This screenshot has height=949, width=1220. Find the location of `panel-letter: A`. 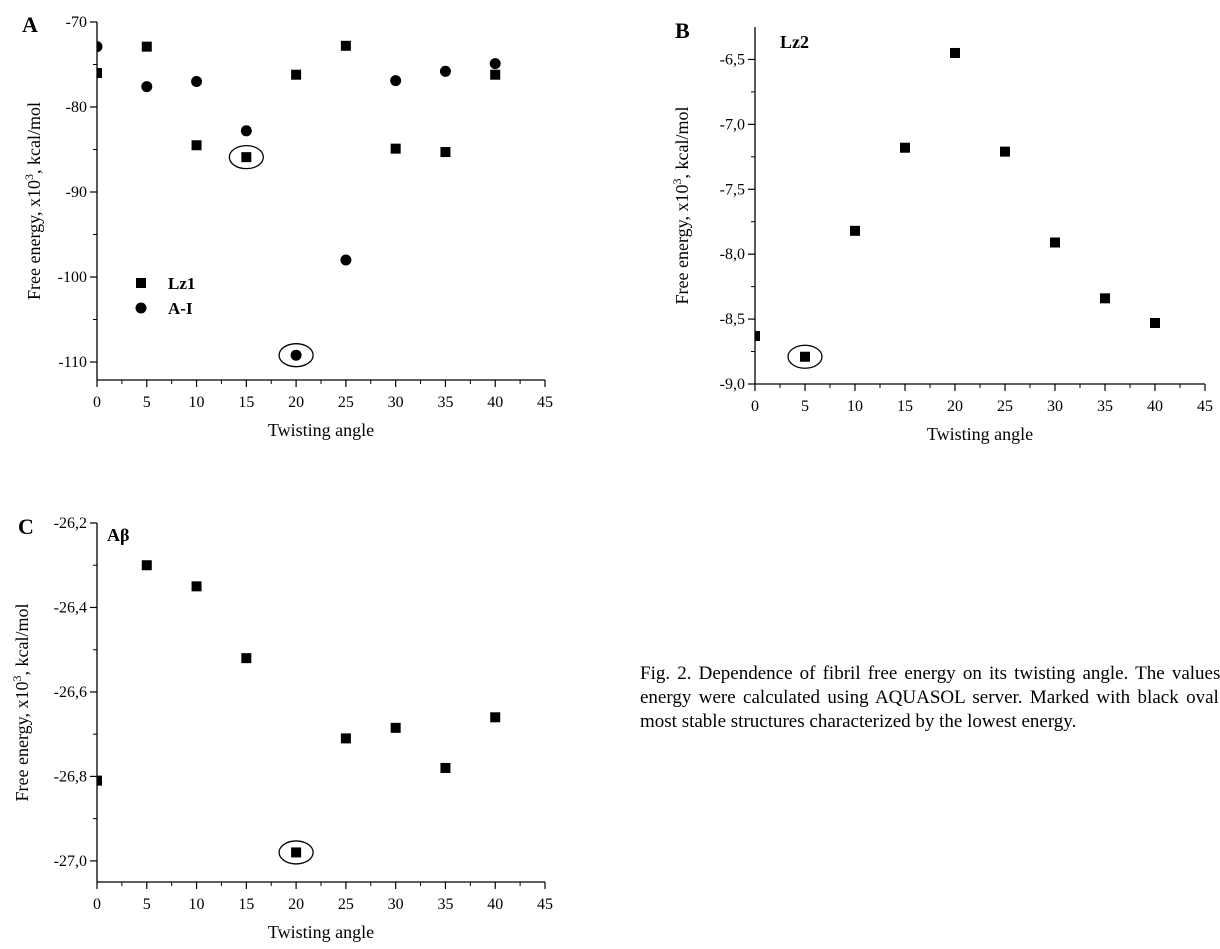

panel-letter: A is located at coordinates (30, 24).